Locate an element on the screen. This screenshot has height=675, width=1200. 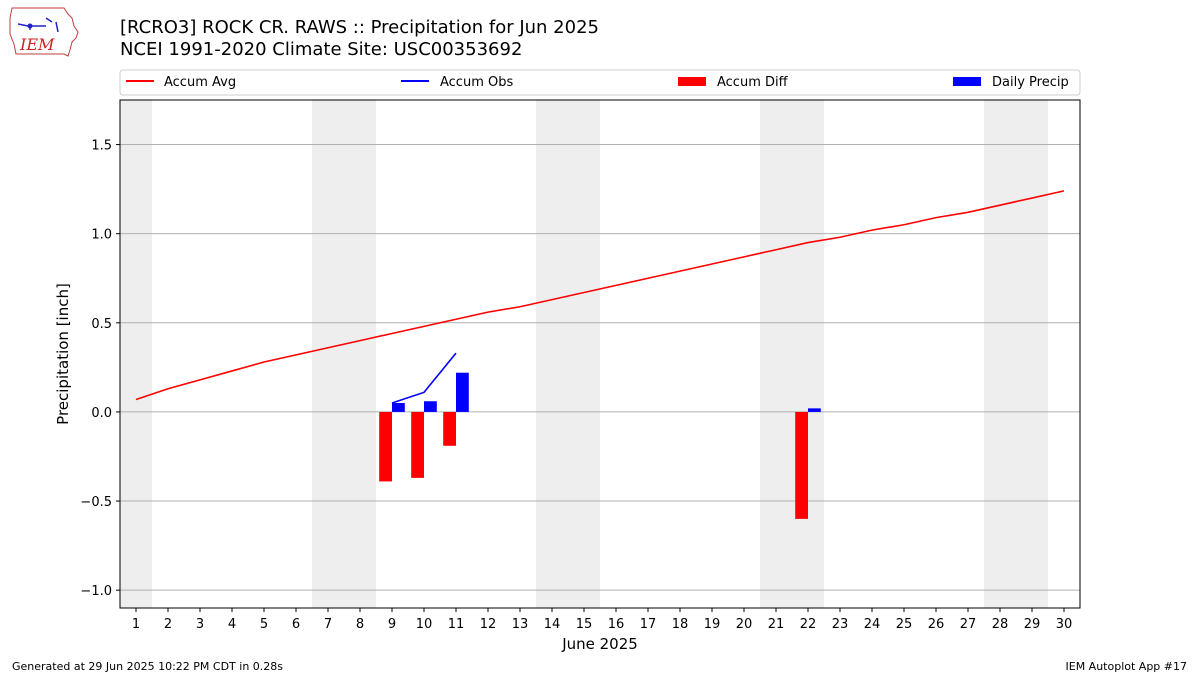
legend-label-accum-avg: Accum Avg is located at coordinates (200, 82).